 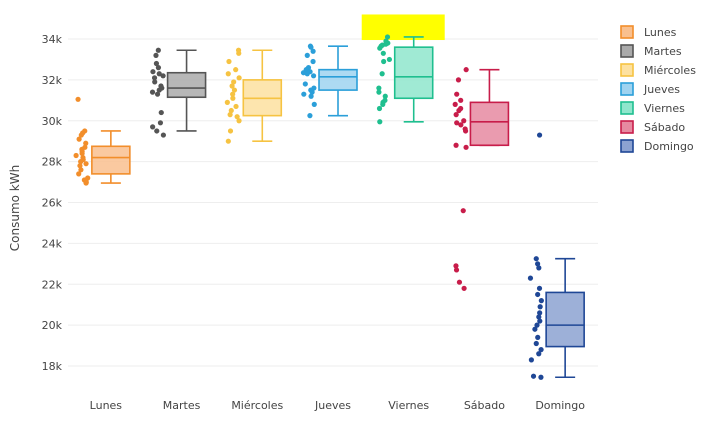 What do you see at coordinates (661, 89) in the screenshot?
I see `legend-label: Jueves` at bounding box center [661, 89].